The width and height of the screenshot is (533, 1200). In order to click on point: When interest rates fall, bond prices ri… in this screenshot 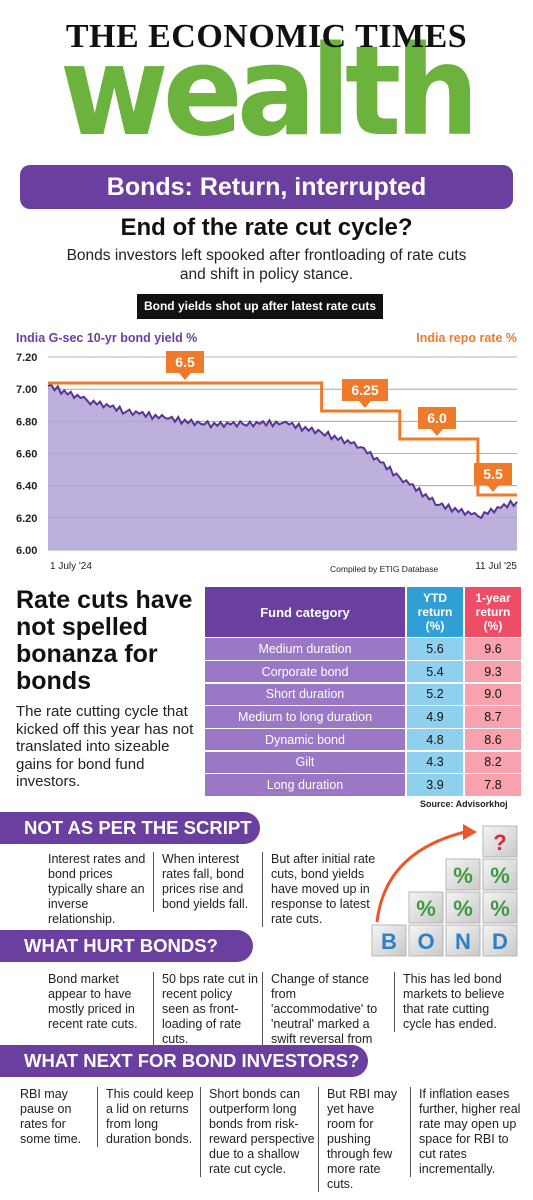, I will do `click(205, 882)`.